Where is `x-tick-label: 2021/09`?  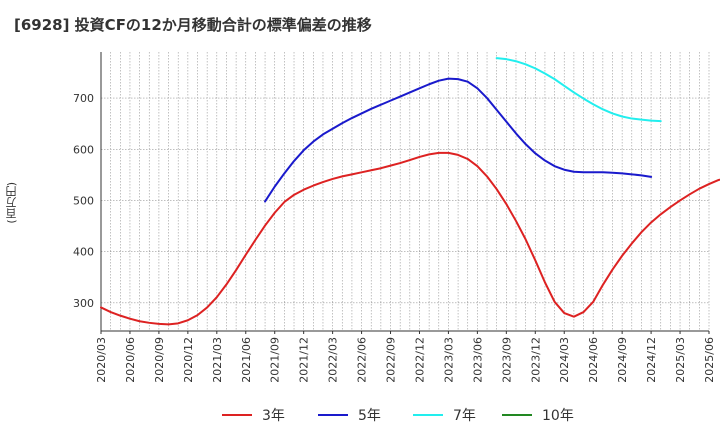
x-tick-label: 2021/09 is located at coordinates (275, 360).